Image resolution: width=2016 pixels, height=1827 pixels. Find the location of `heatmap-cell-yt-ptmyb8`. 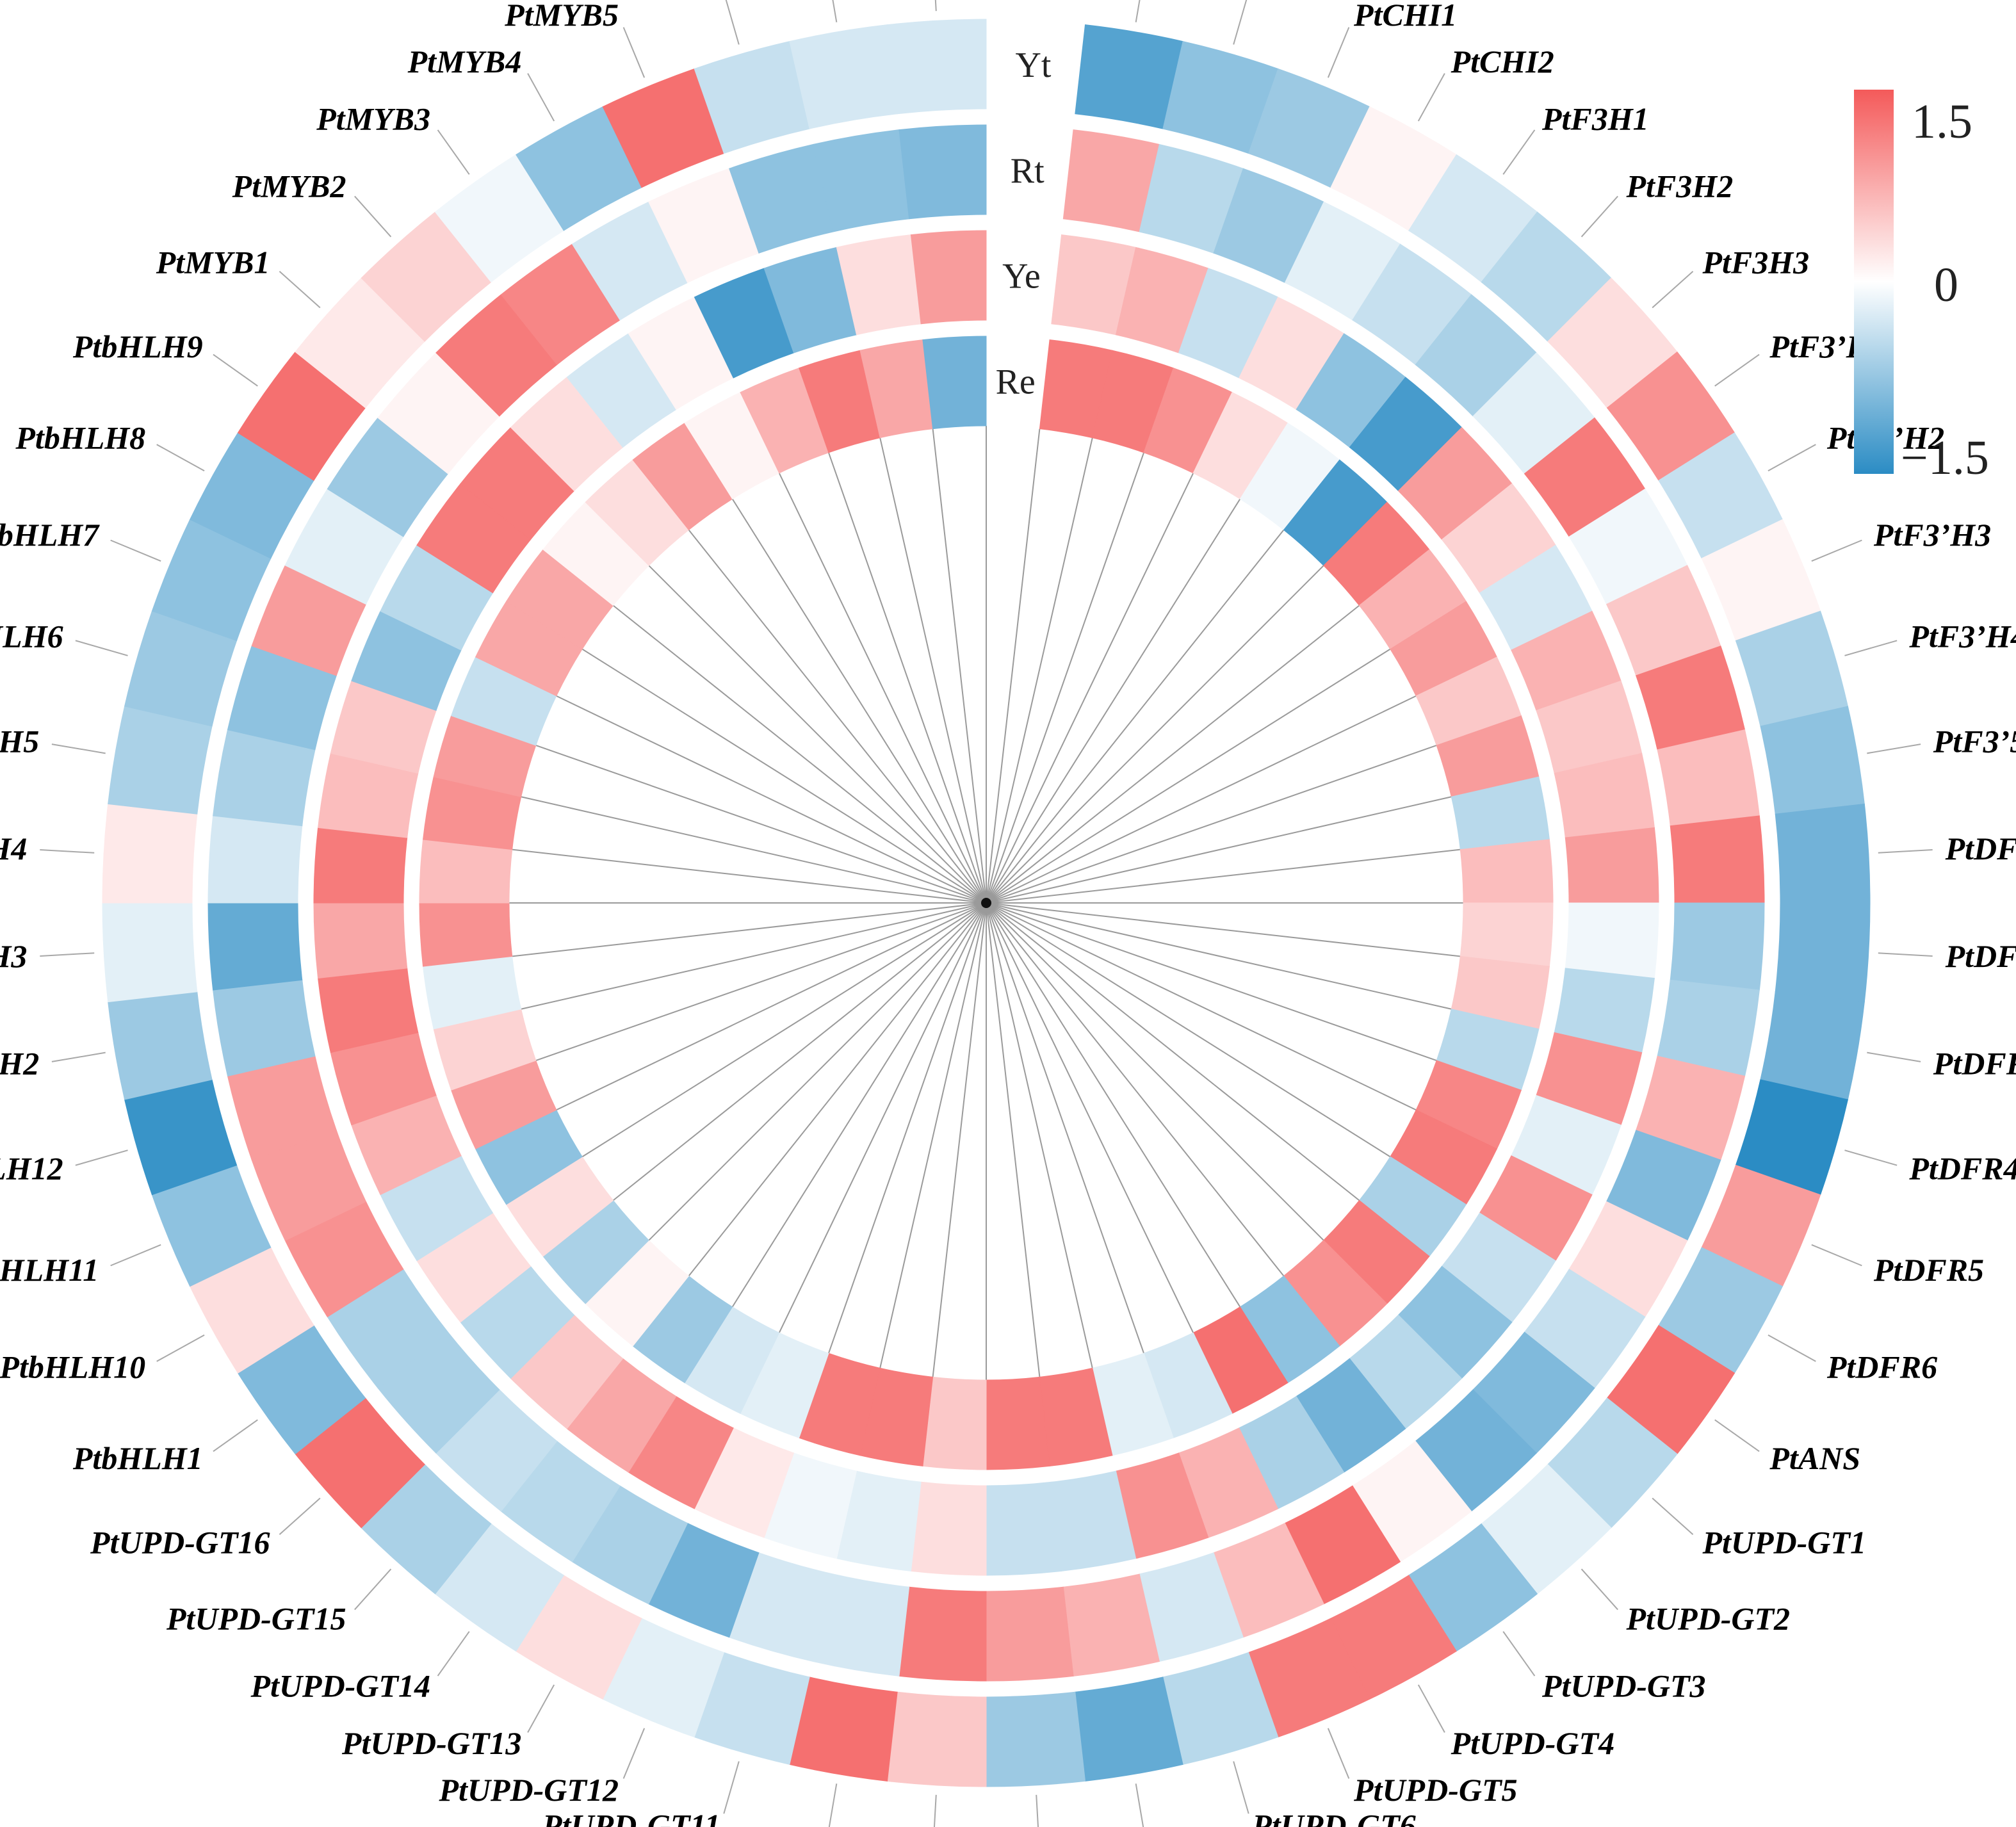

heatmap-cell-yt-ptmyb8 is located at coordinates (937, 67).